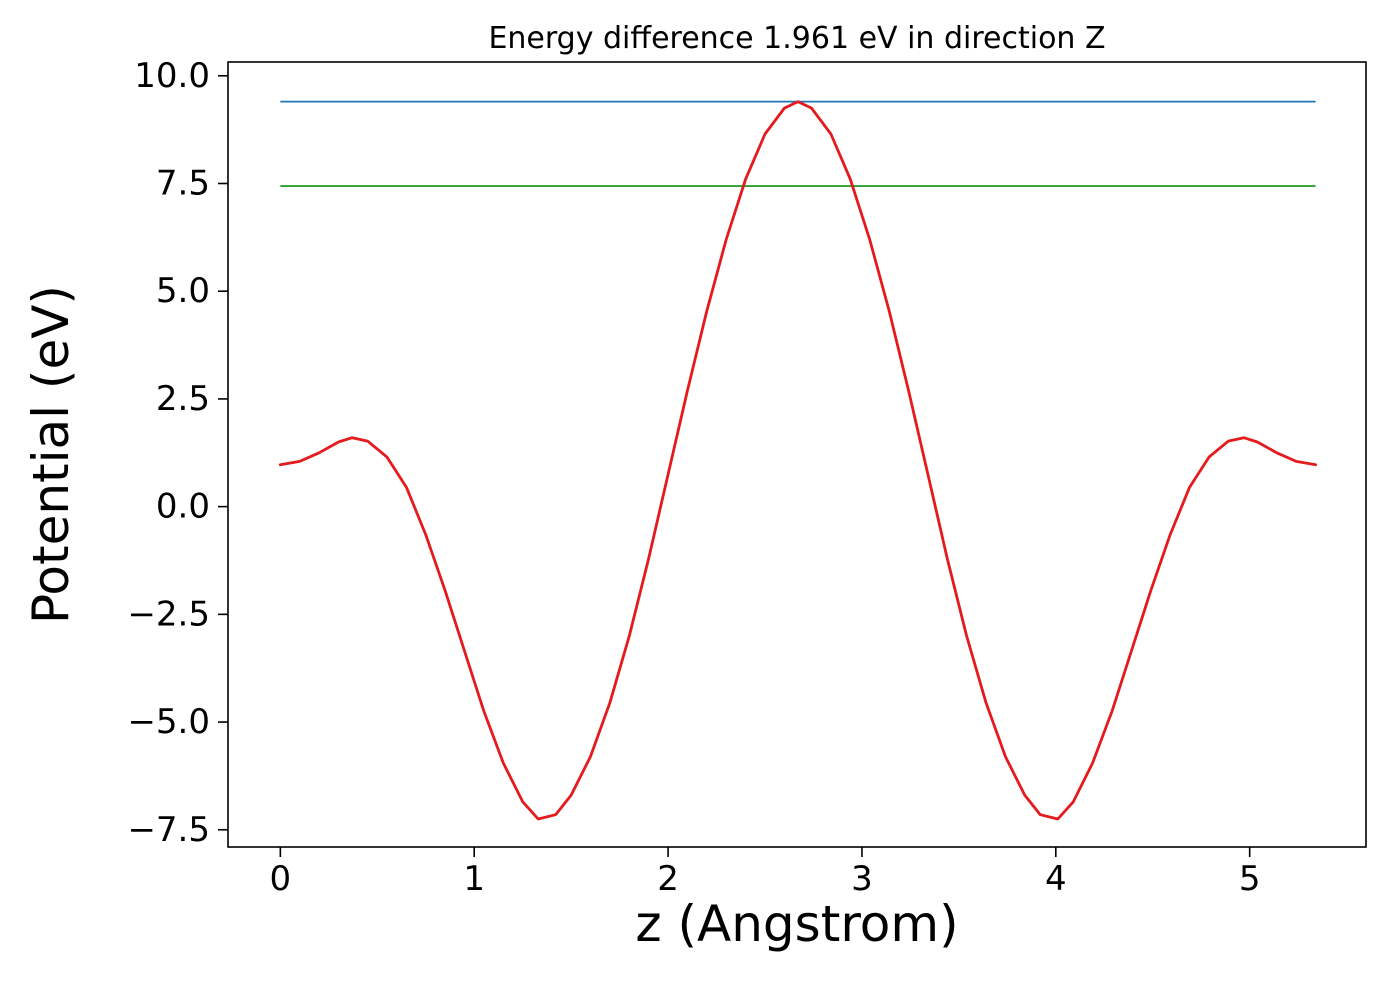 The width and height of the screenshot is (1400, 1000). Describe the element at coordinates (862, 879) in the screenshot. I see `x-tick-label: 3` at that location.